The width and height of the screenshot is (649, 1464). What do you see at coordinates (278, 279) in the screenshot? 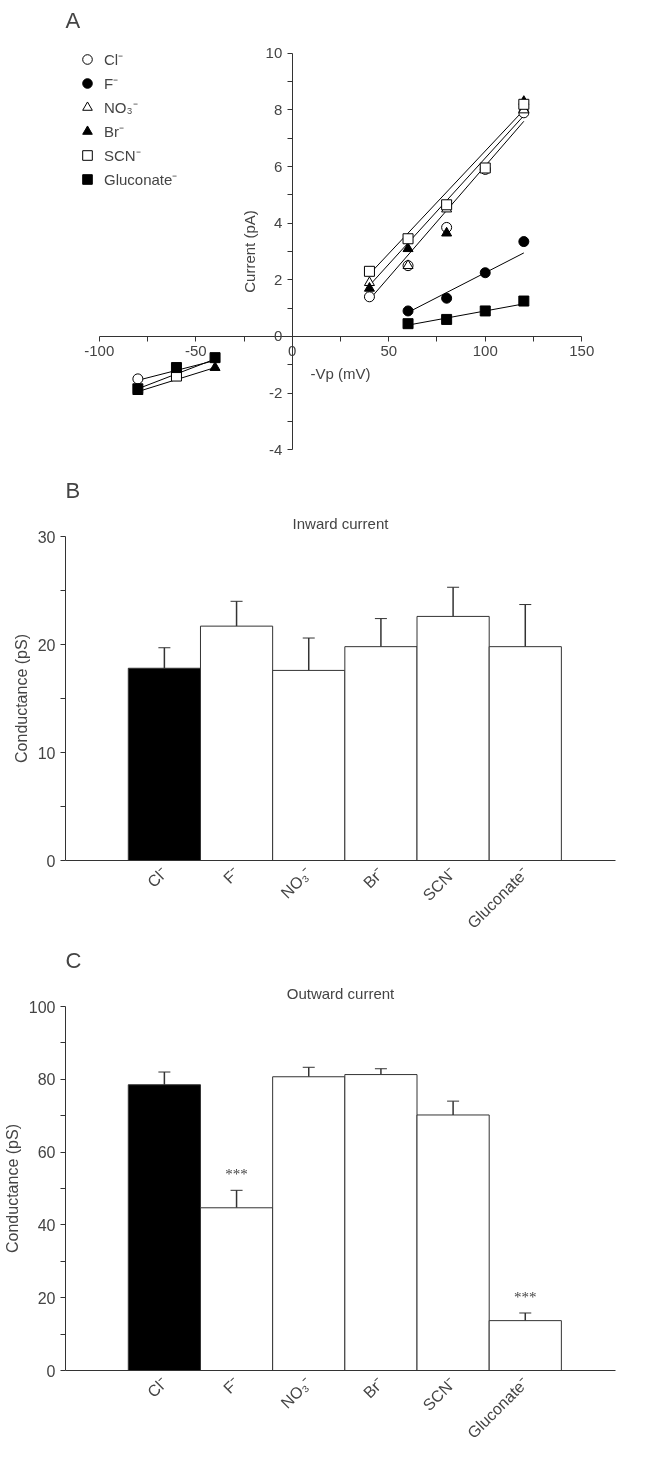
I see `y-tick-label: 2` at bounding box center [278, 279].